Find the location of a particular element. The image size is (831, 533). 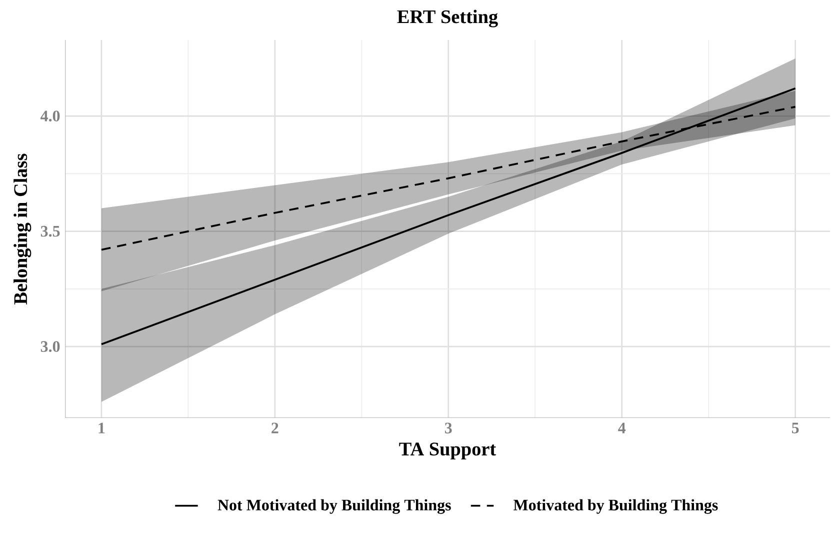

legend-label: Motivated by Building Things is located at coordinates (616, 506).